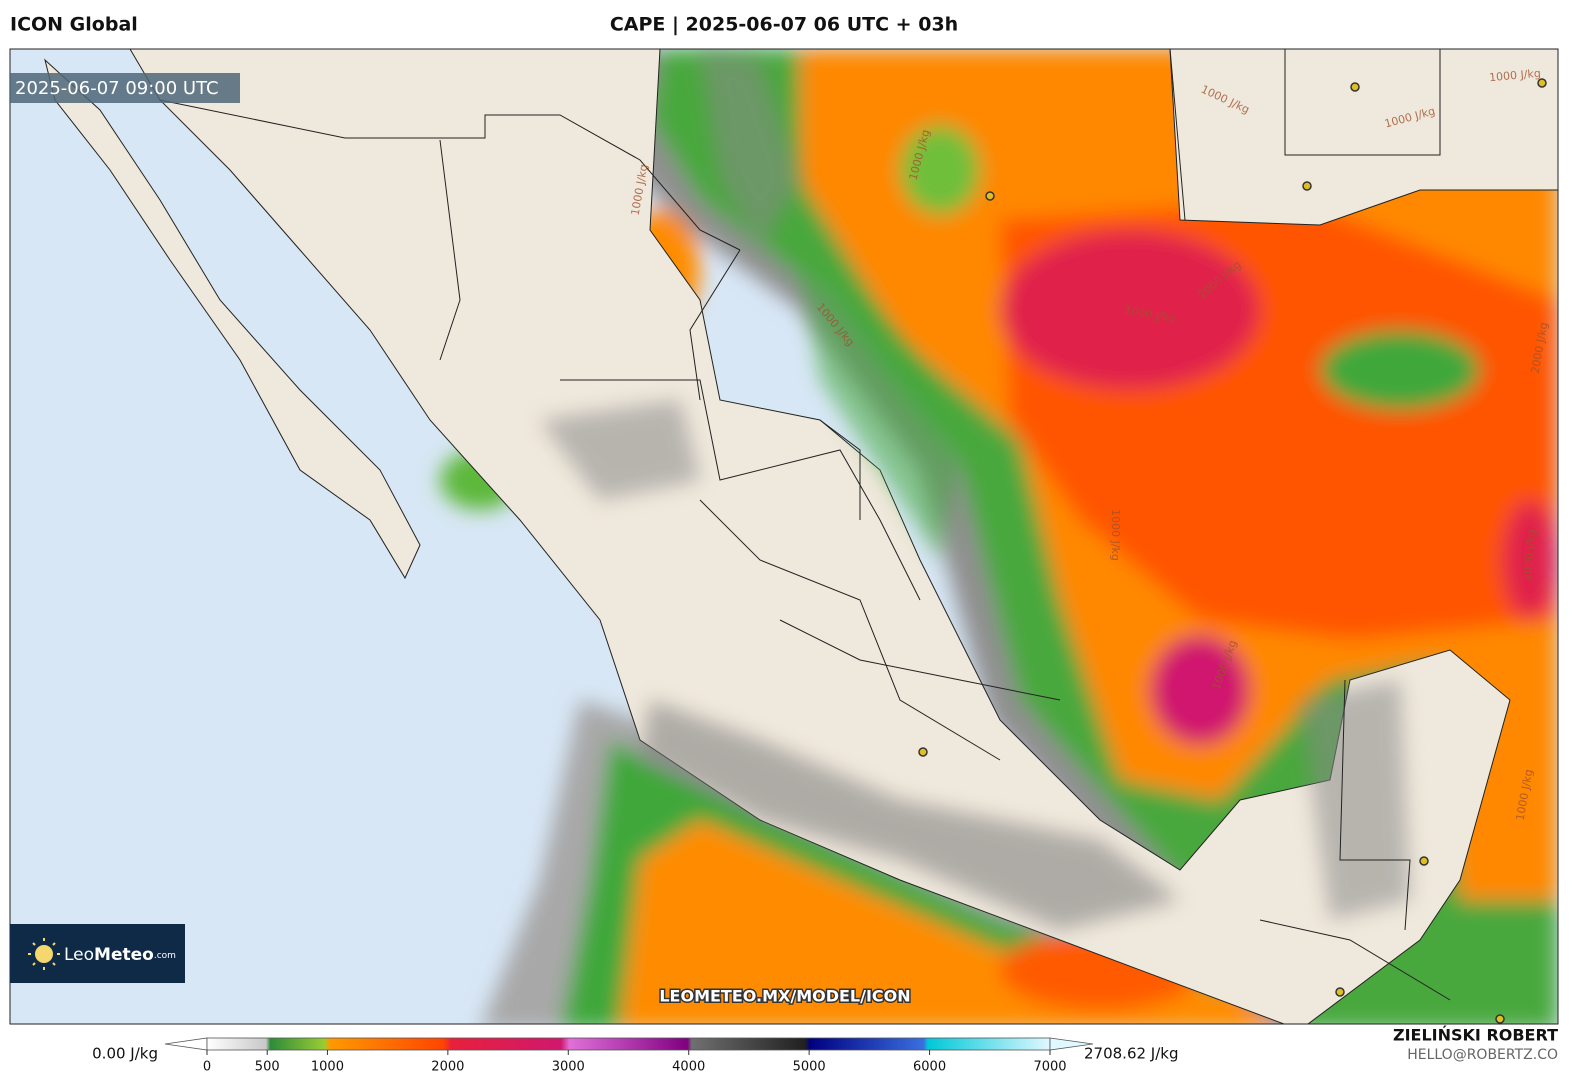 This screenshot has width=1570, height=1075. I want to click on colorbar-tick-label: 0, so click(207, 1067).